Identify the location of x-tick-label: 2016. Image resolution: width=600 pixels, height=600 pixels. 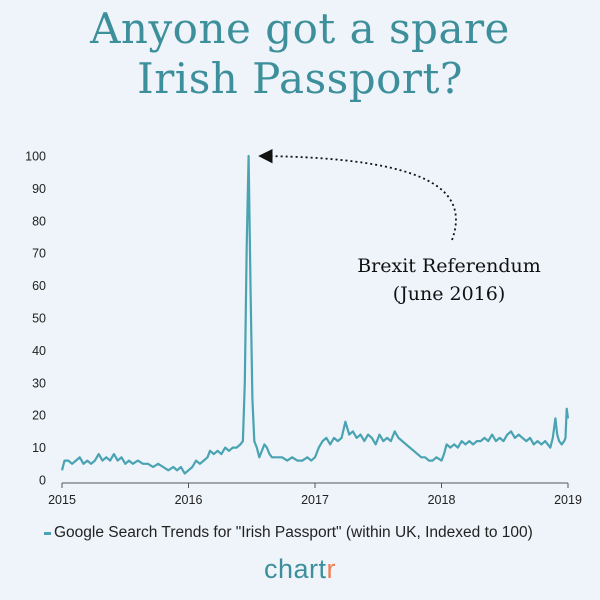
(189, 500).